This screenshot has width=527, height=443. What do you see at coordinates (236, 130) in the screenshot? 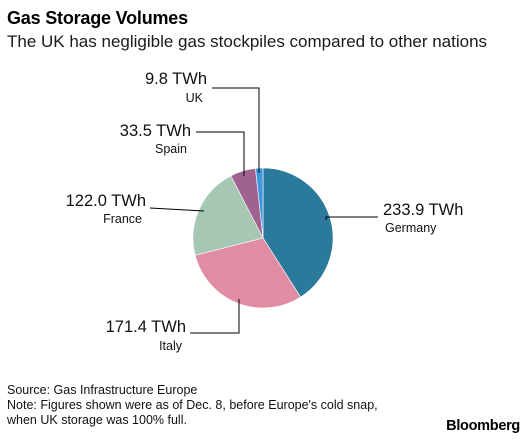
I see `leader-line-uk` at bounding box center [236, 130].